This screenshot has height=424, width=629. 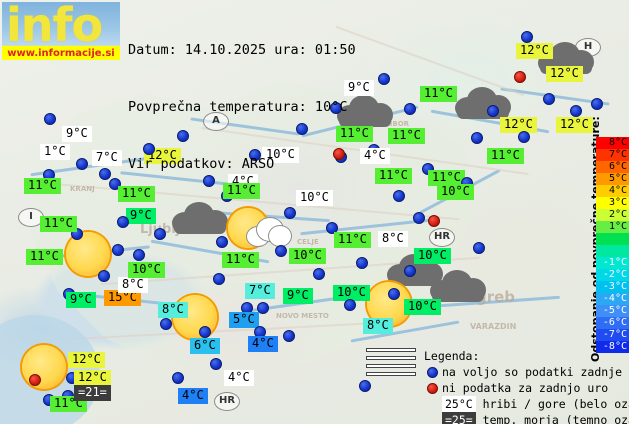 I want to click on scale-swatch: 2°C, so click(x=612, y=215).